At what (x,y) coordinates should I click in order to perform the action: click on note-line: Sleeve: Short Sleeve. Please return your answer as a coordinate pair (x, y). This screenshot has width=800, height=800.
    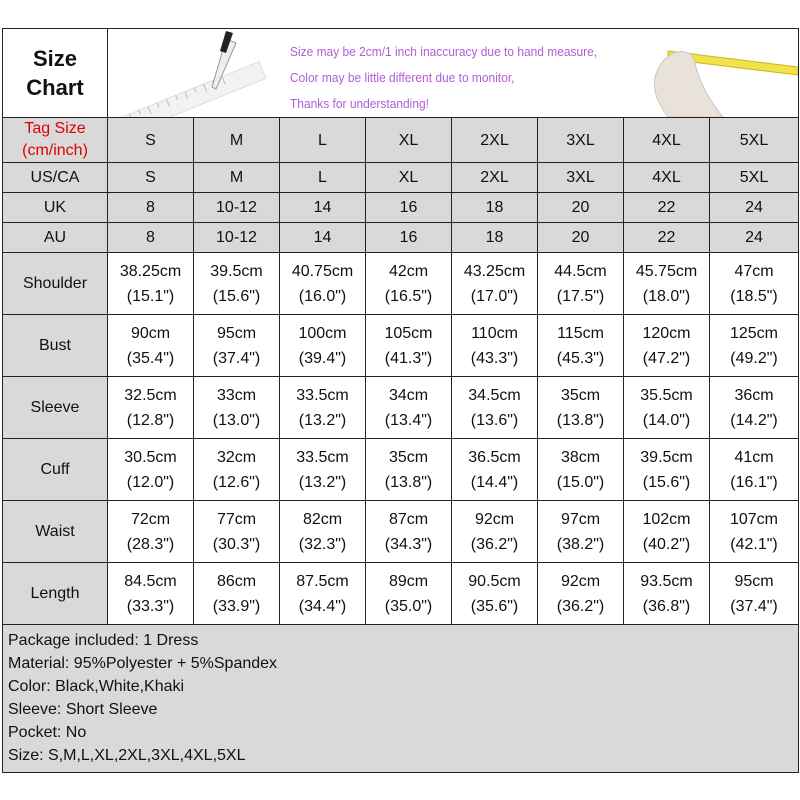
    Looking at the image, I should click on (83, 709).